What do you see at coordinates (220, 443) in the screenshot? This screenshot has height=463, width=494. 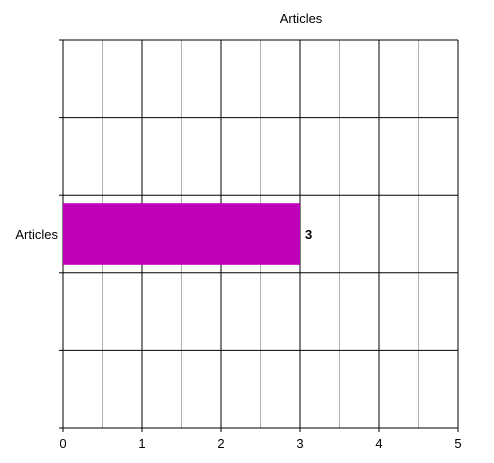 I see `x-tick-label: 2` at bounding box center [220, 443].